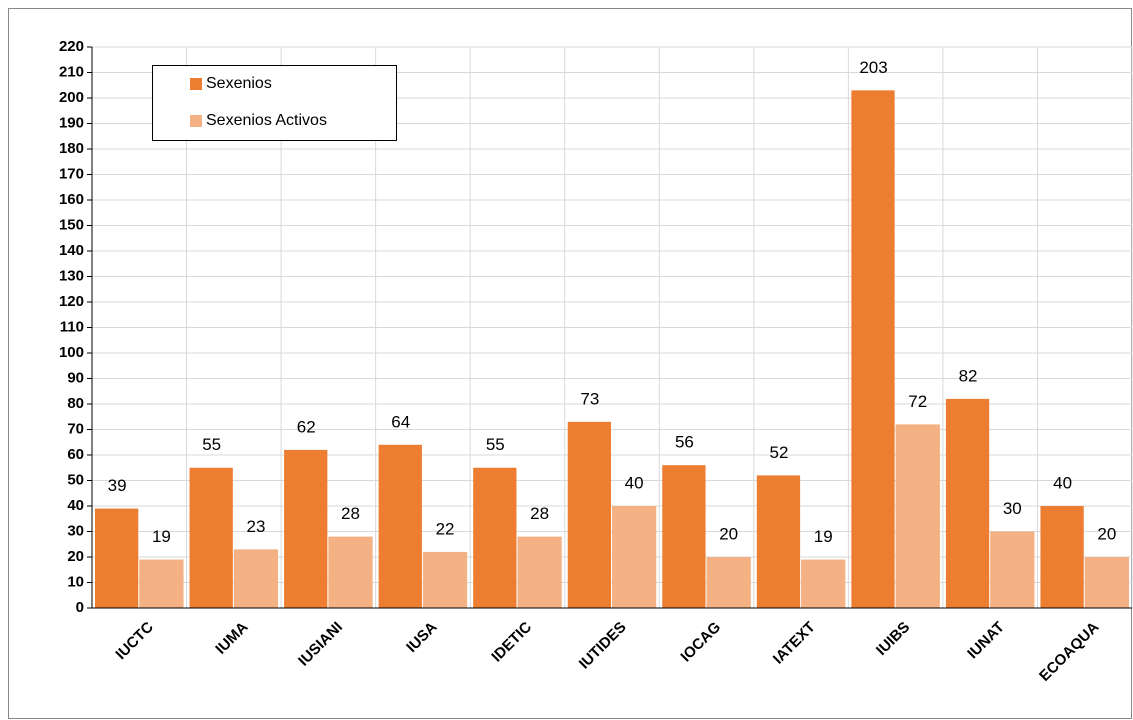 The image size is (1133, 720). I want to click on y-tick-label: 90, so click(75, 377).